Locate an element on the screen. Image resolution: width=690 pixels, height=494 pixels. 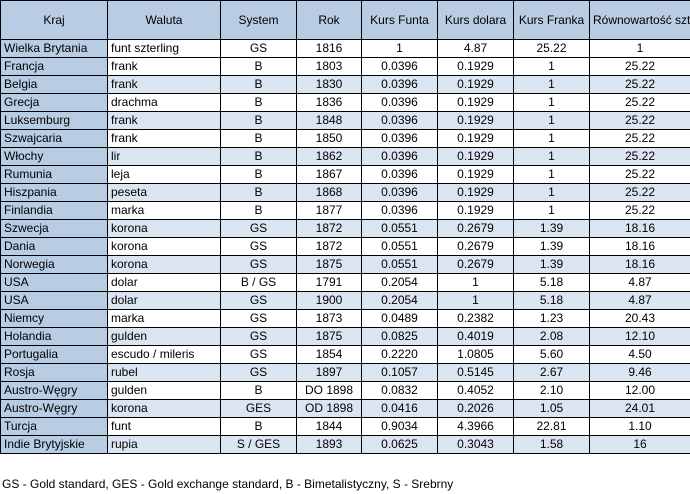
cell-franc-rate: 1.05 is located at coordinates (551, 408).